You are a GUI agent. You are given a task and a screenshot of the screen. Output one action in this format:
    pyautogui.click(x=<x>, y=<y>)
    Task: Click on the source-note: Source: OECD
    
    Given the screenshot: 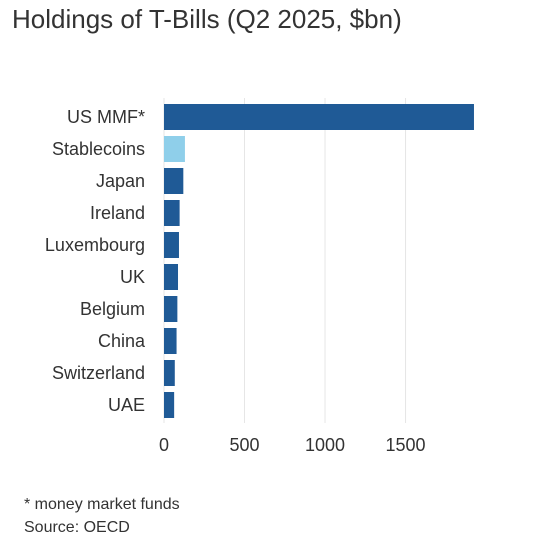 What is the action you would take?
    pyautogui.click(x=77, y=527)
    